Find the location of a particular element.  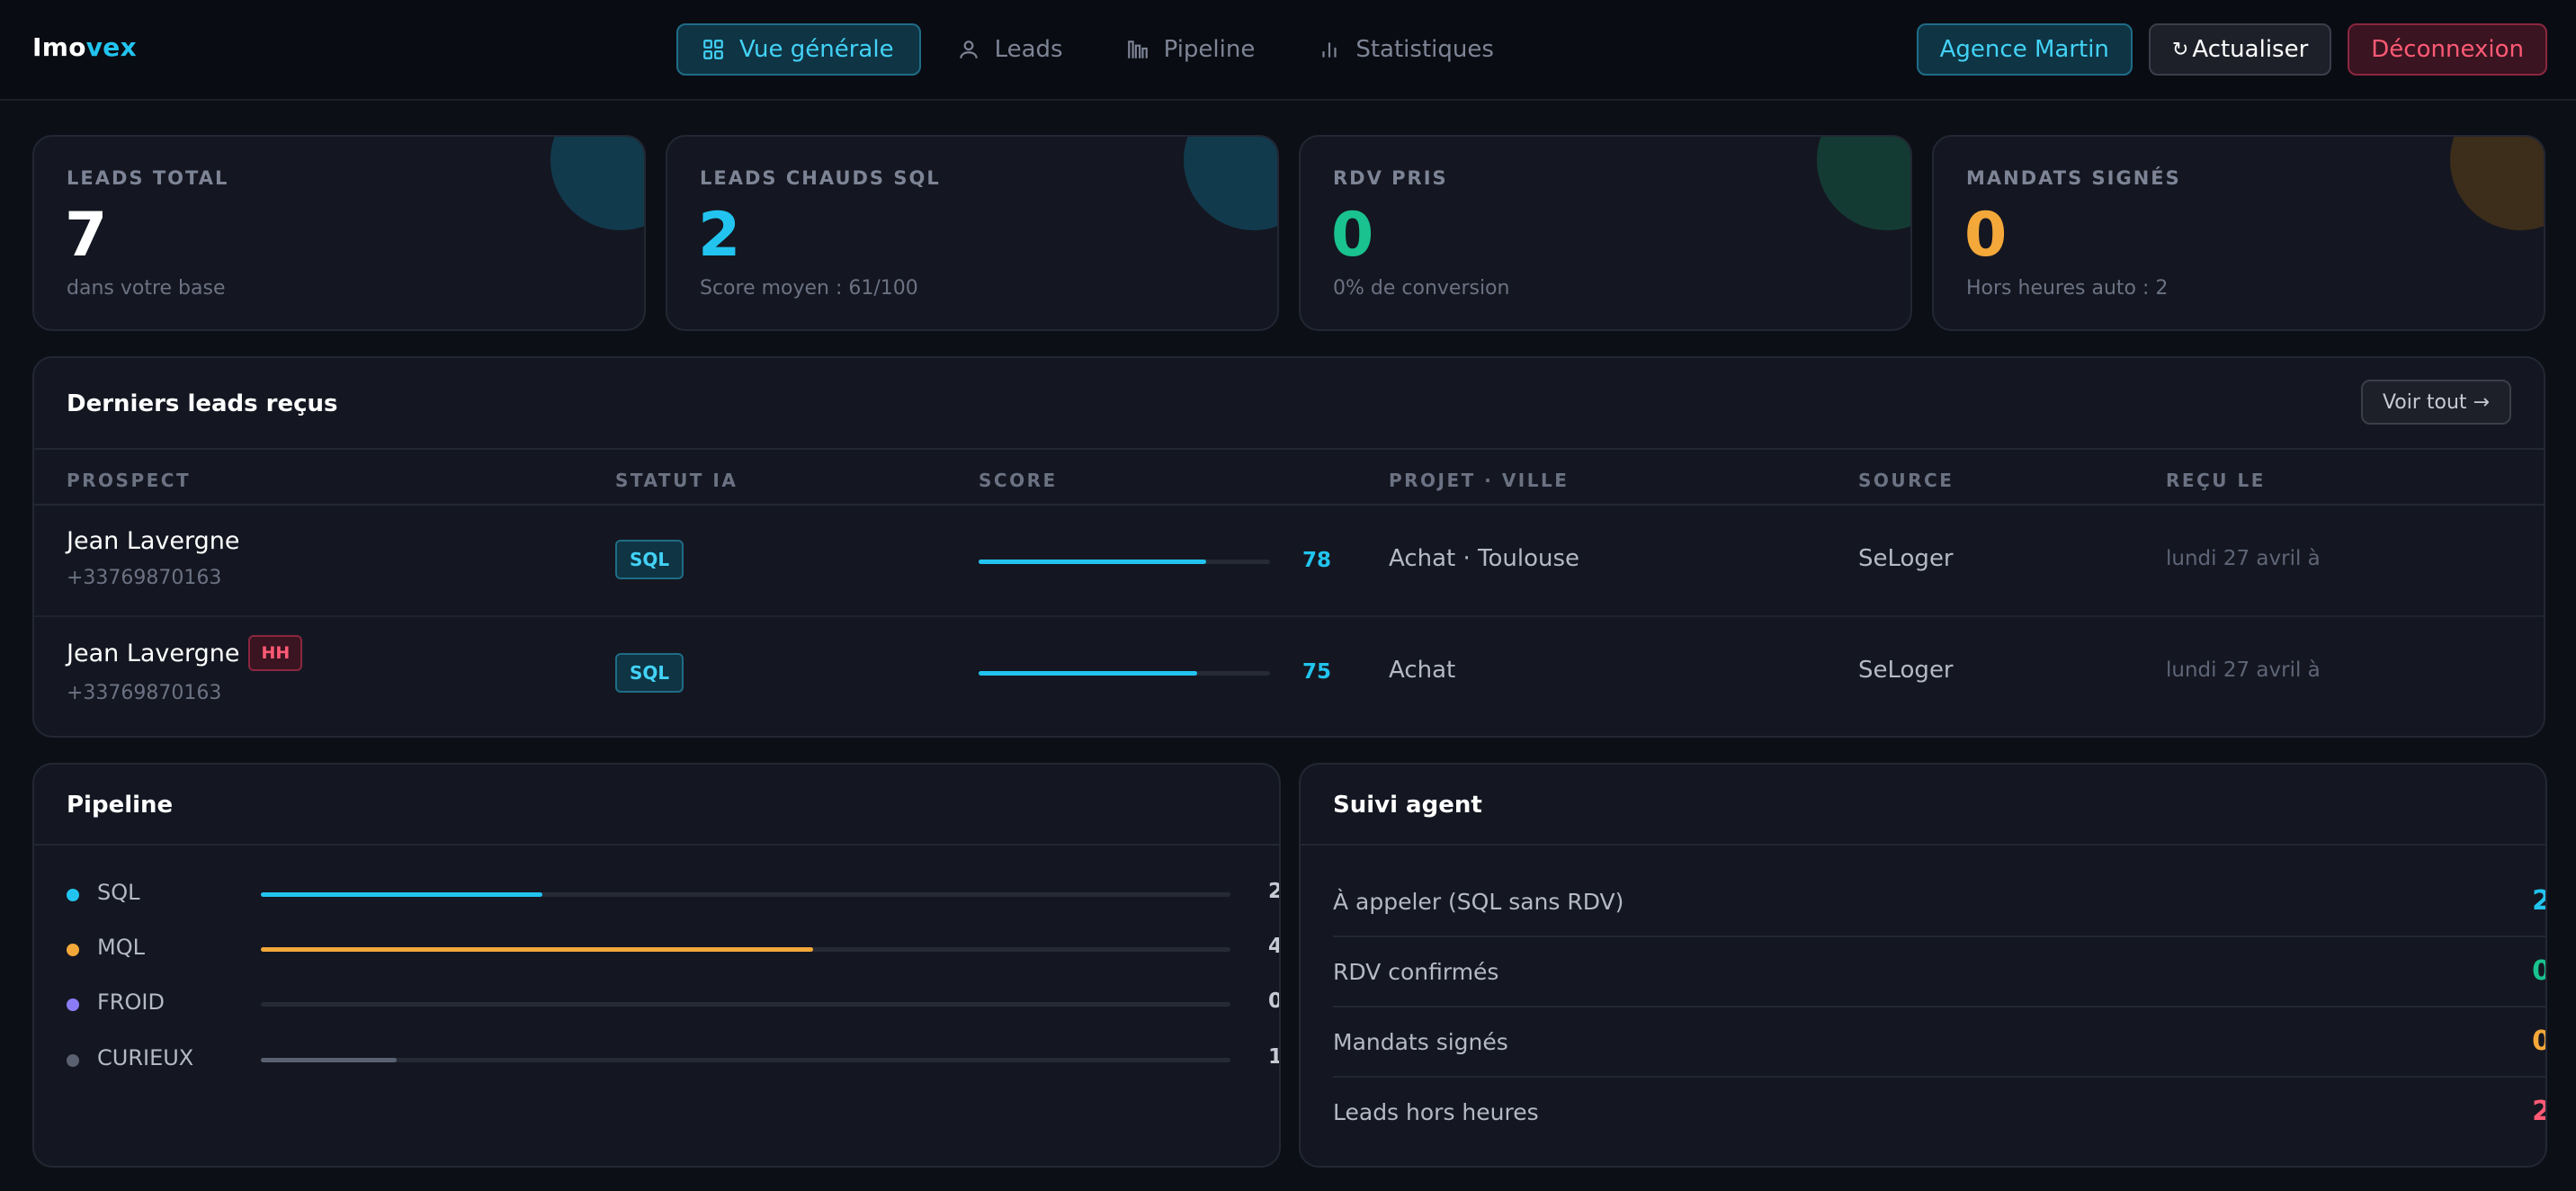

tab-statistiques: Statistiques is located at coordinates (1406, 50).